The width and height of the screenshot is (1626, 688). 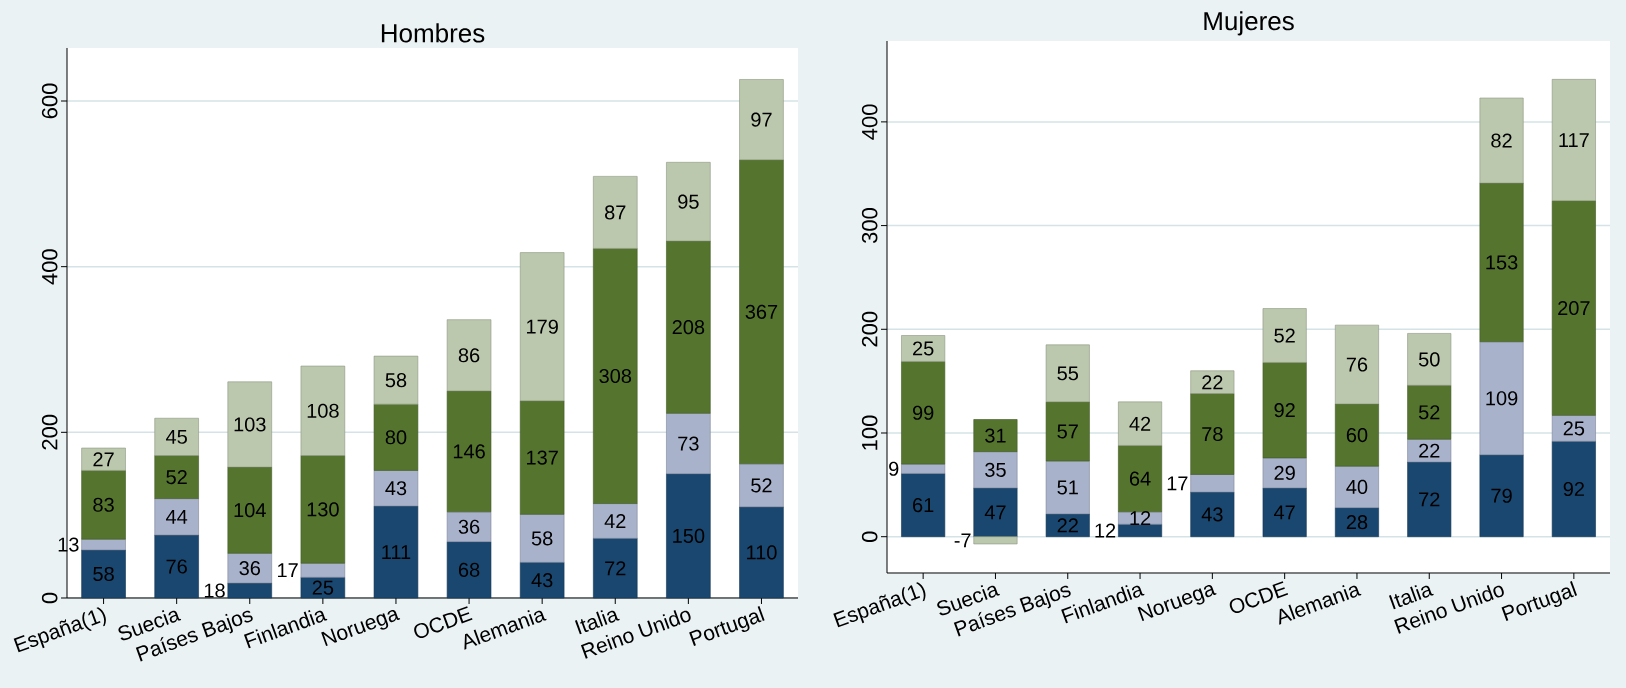 What do you see at coordinates (1068, 373) in the screenshot?
I see `data-label: 55` at bounding box center [1068, 373].